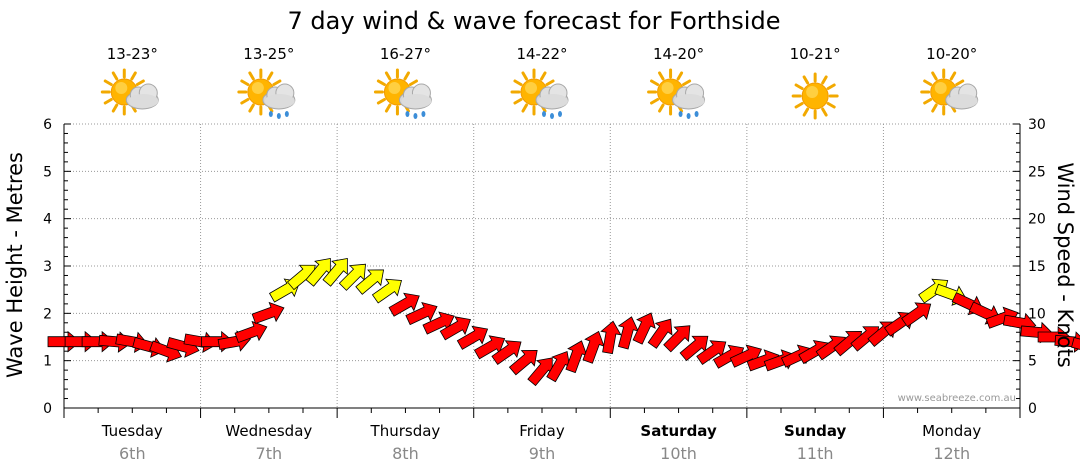 Image resolution: width=1080 pixels, height=475 pixels. What do you see at coordinates (951, 453) in the screenshot?
I see `day-date-label: 12th` at bounding box center [951, 453].